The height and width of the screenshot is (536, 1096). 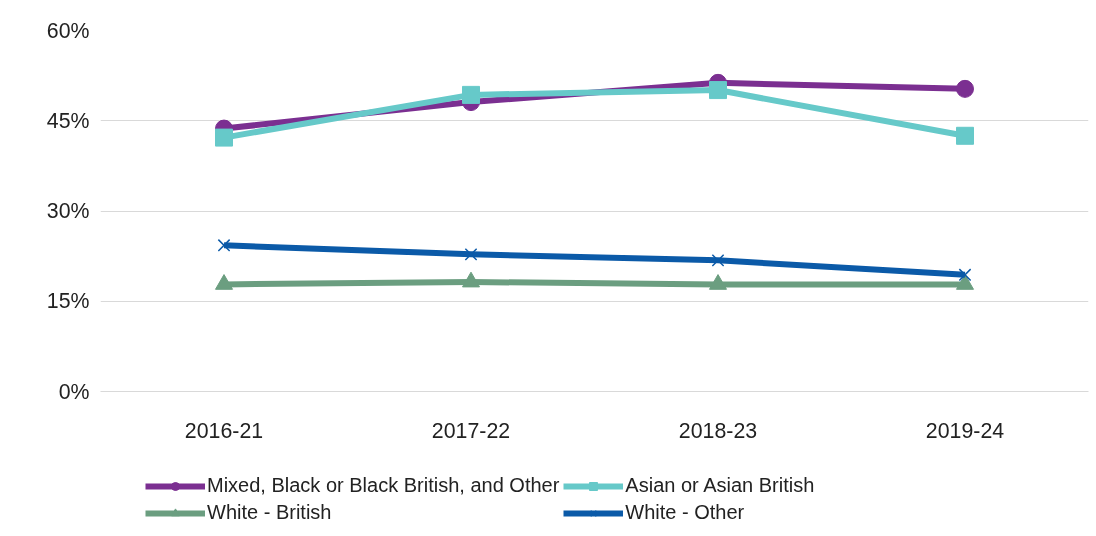 I want to click on x-tick-label: 2019-24, so click(x=965, y=430).